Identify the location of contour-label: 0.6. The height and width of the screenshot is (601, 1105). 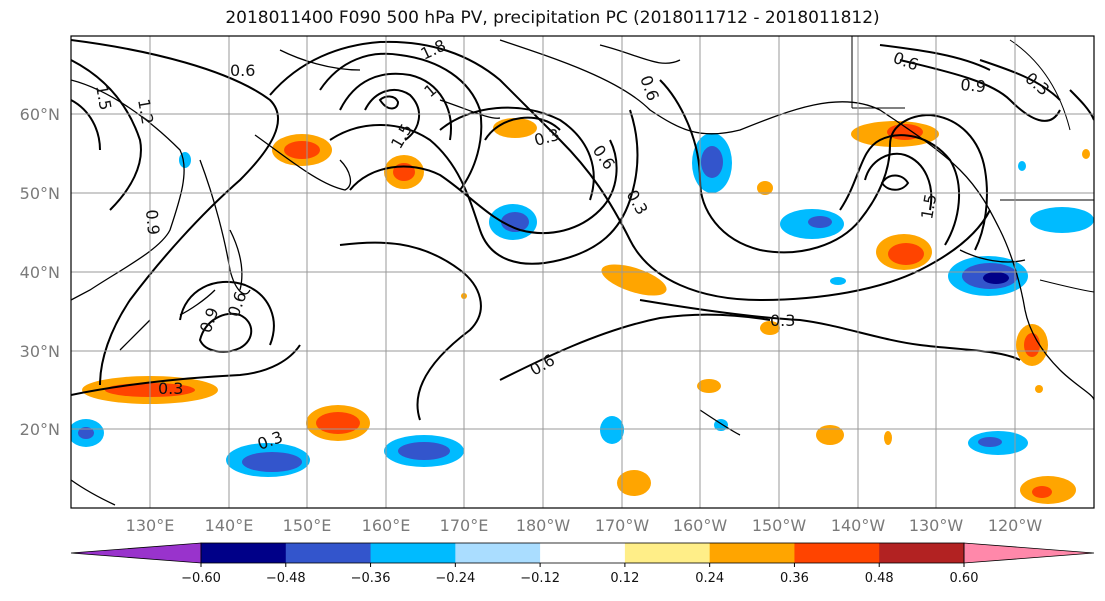
(242, 70).